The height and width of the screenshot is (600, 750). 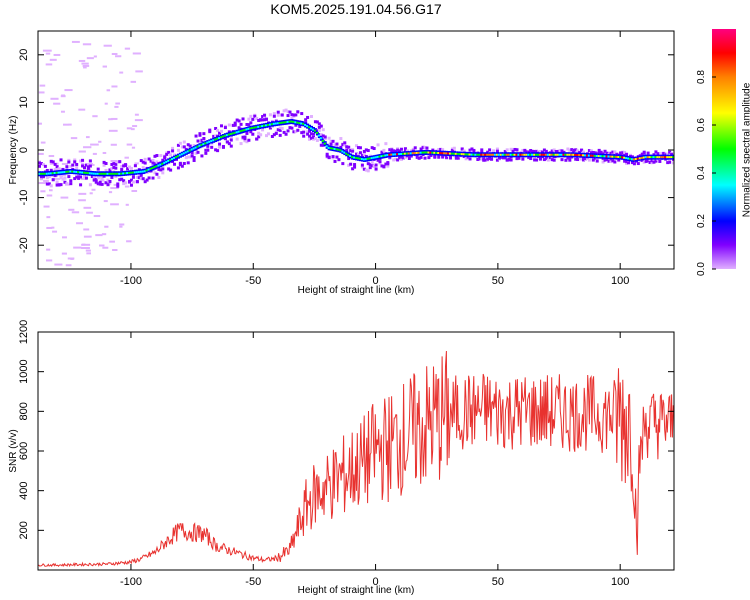 What do you see at coordinates (355, 9) in the screenshot?
I see `figure-title: KOM5.2025.191.04.56.G17` at bounding box center [355, 9].